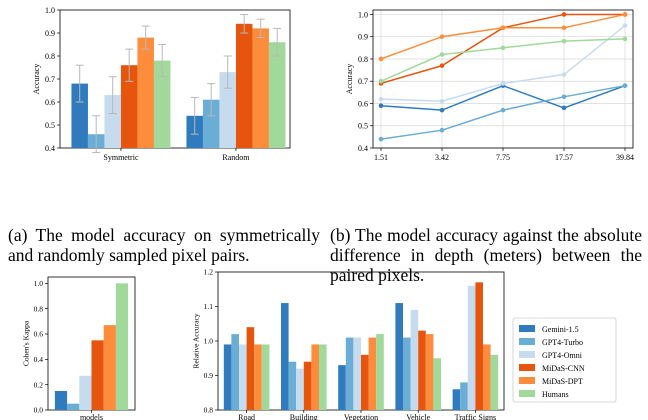 Image resolution: width=648 pixels, height=420 pixels. I want to click on axis-label-y: Accuracy, so click(349, 79).